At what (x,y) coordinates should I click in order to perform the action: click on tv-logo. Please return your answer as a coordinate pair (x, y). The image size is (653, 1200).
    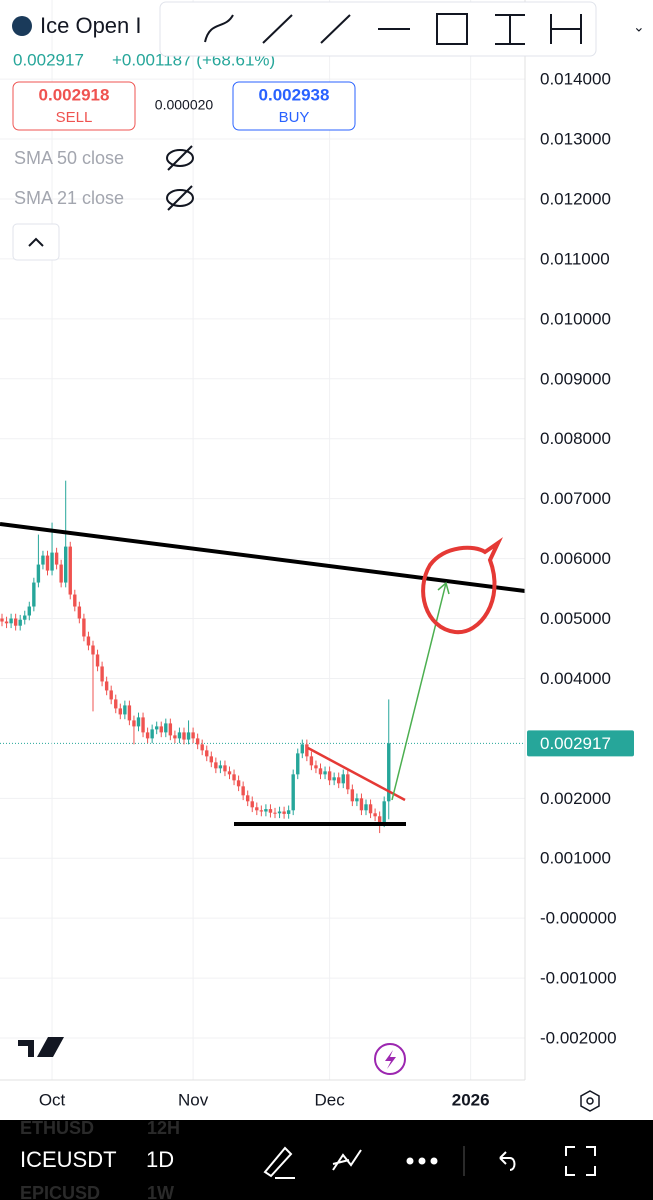
    Looking at the image, I should click on (41, 1047).